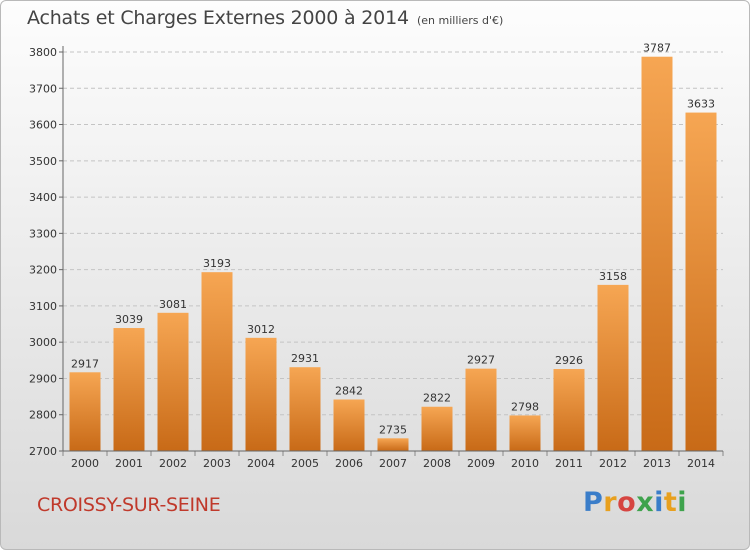 The height and width of the screenshot is (550, 750). What do you see at coordinates (657, 48) in the screenshot?
I see `data-label: 3787` at bounding box center [657, 48].